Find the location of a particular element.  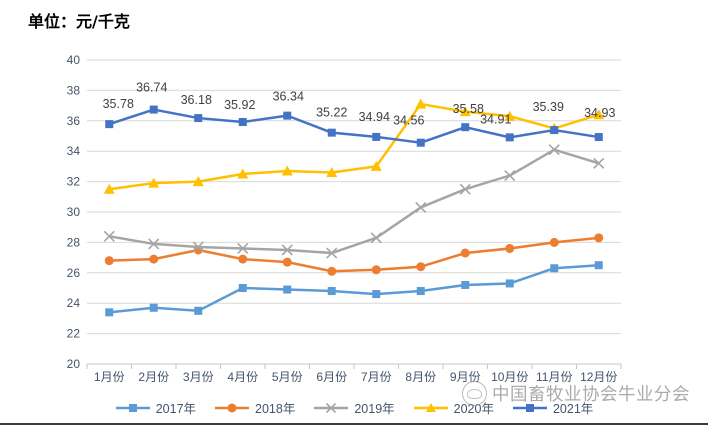

data-point-2019年-5月份 is located at coordinates (287, 250).